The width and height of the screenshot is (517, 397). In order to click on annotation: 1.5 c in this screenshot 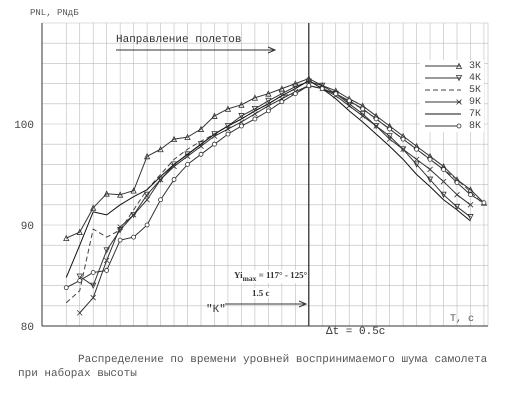, I will do `click(261, 293)`.